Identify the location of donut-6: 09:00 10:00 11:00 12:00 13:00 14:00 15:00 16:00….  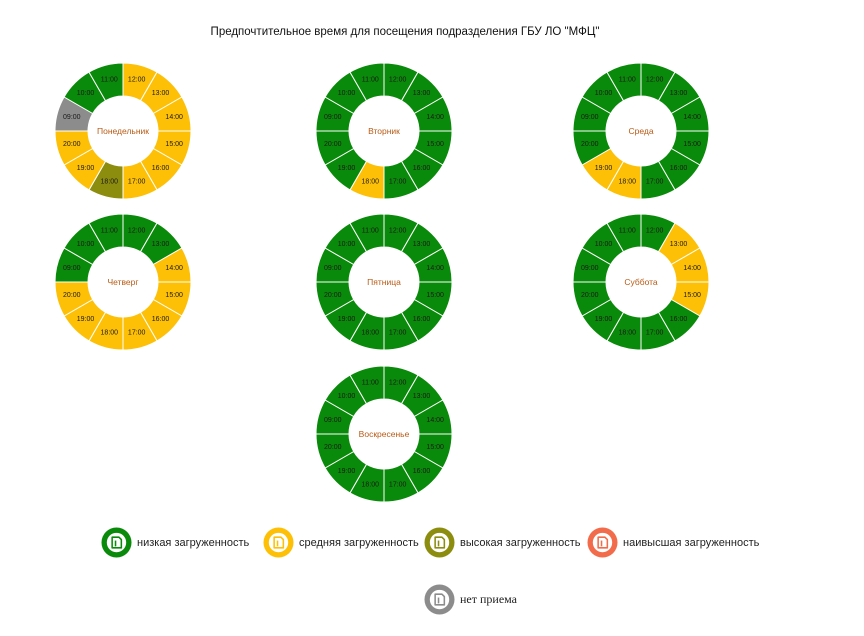
(641, 282).